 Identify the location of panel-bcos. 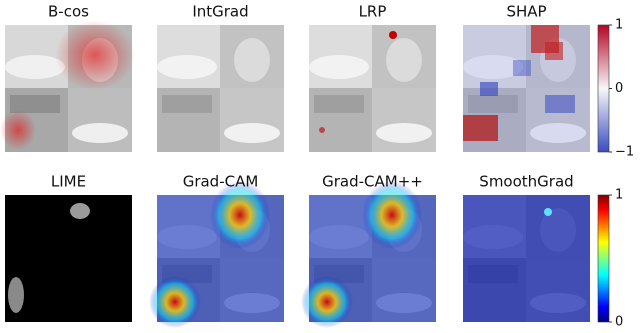
(67, 86).